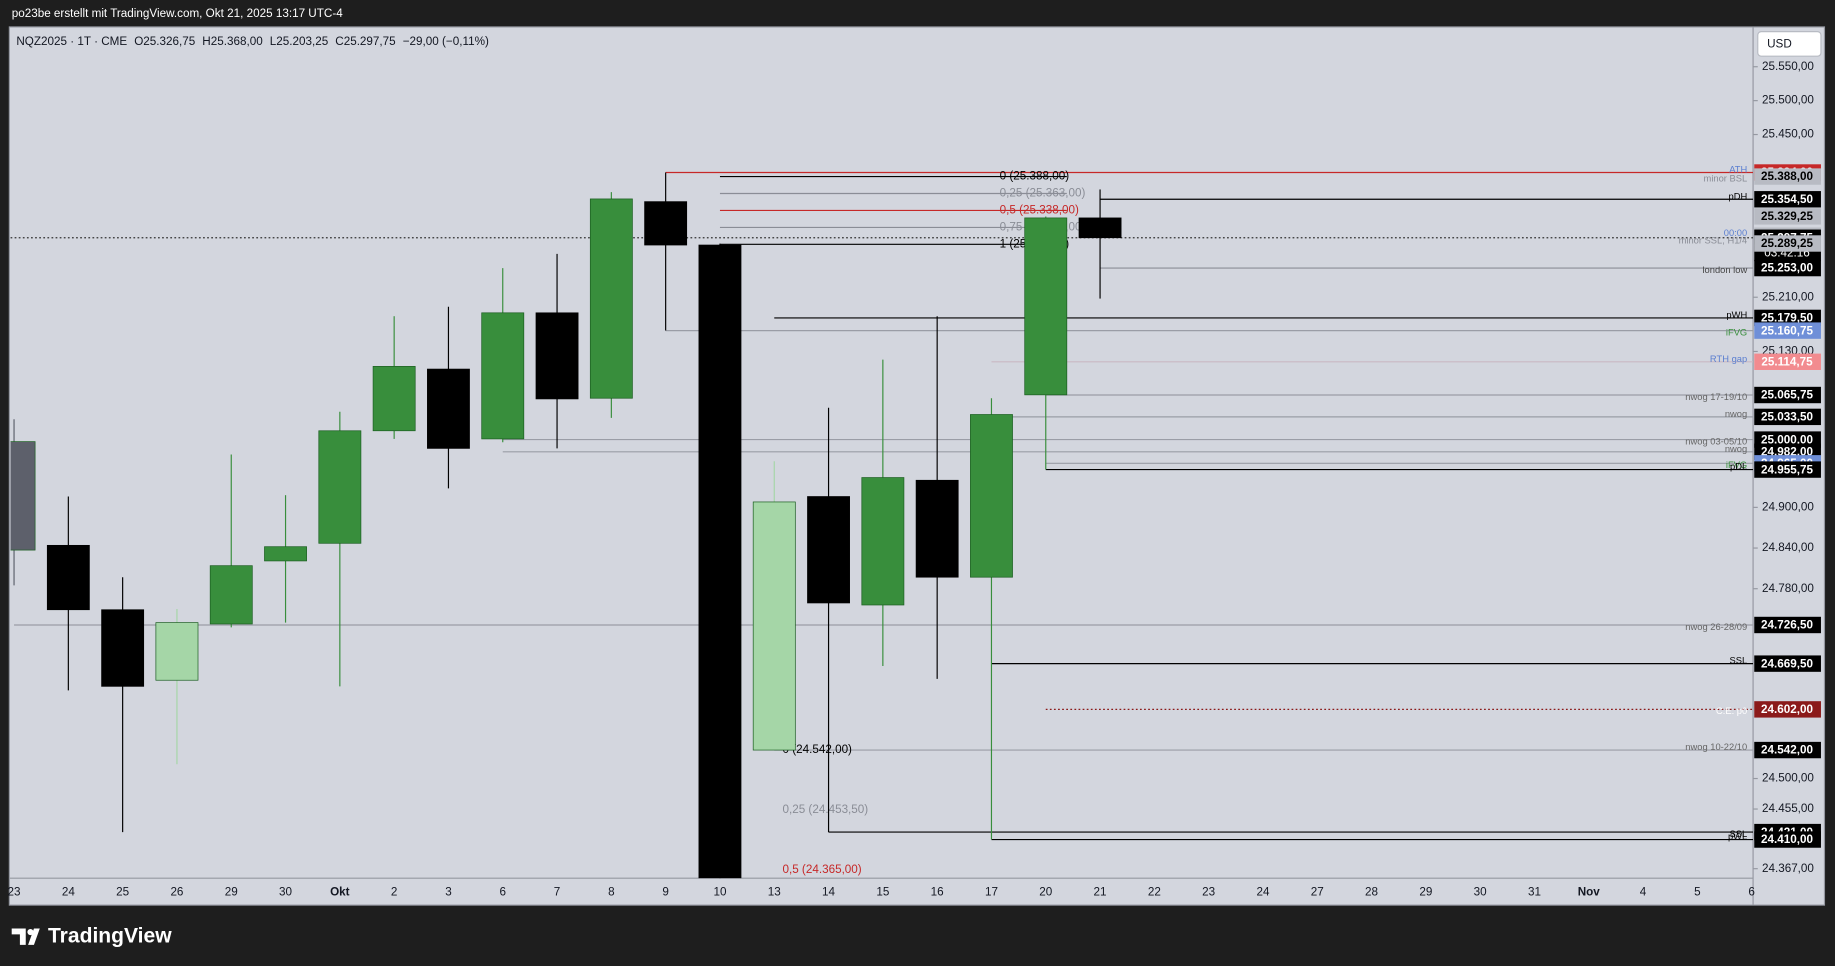 This screenshot has width=1835, height=966. I want to click on level-tag: pWH, so click(1736, 315).